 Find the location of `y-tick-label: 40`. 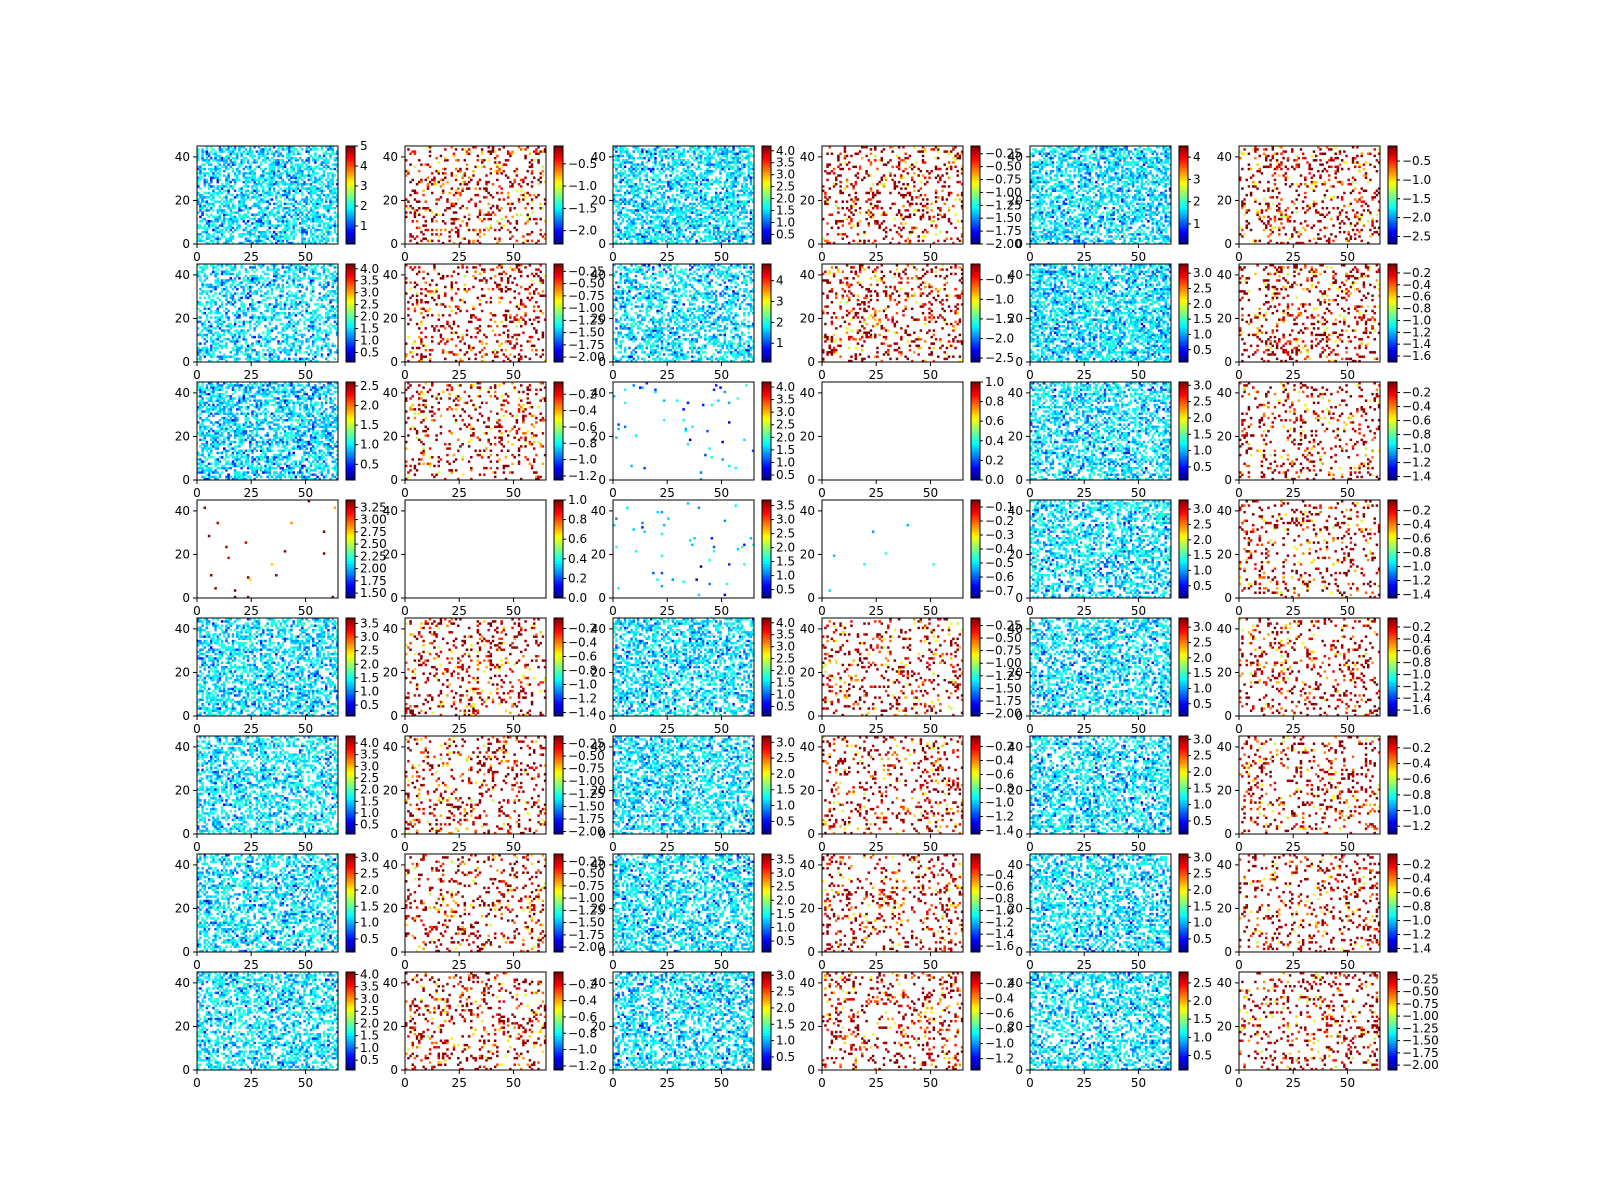

y-tick-label: 40 is located at coordinates (390, 157).